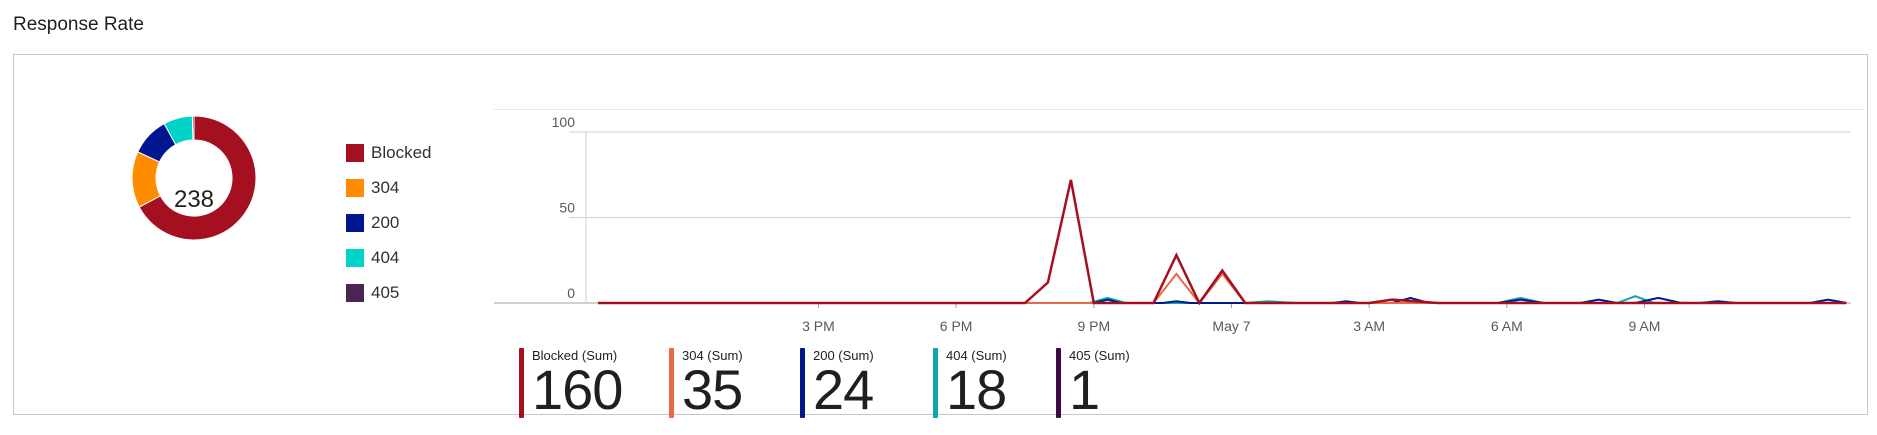 The image size is (1877, 435). I want to click on x-tick-label: 6 PM, so click(956, 326).